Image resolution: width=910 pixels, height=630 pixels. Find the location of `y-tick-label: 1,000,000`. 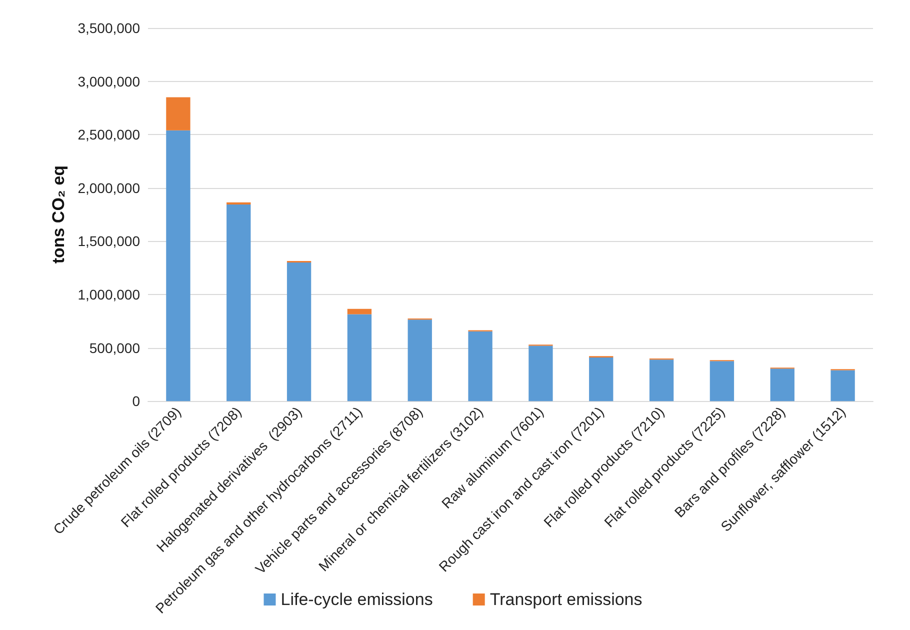

y-tick-label: 1,000,000 is located at coordinates (109, 294).